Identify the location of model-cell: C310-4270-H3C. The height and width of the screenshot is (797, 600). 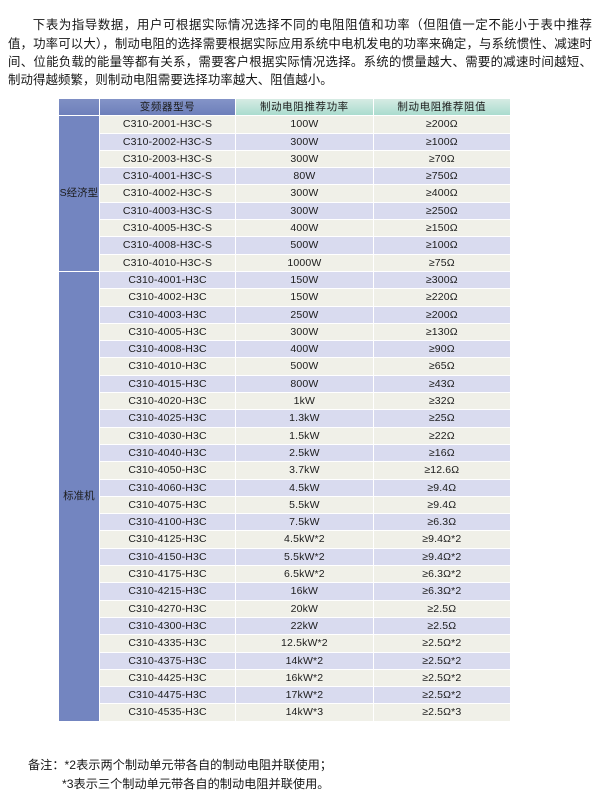
(167, 608).